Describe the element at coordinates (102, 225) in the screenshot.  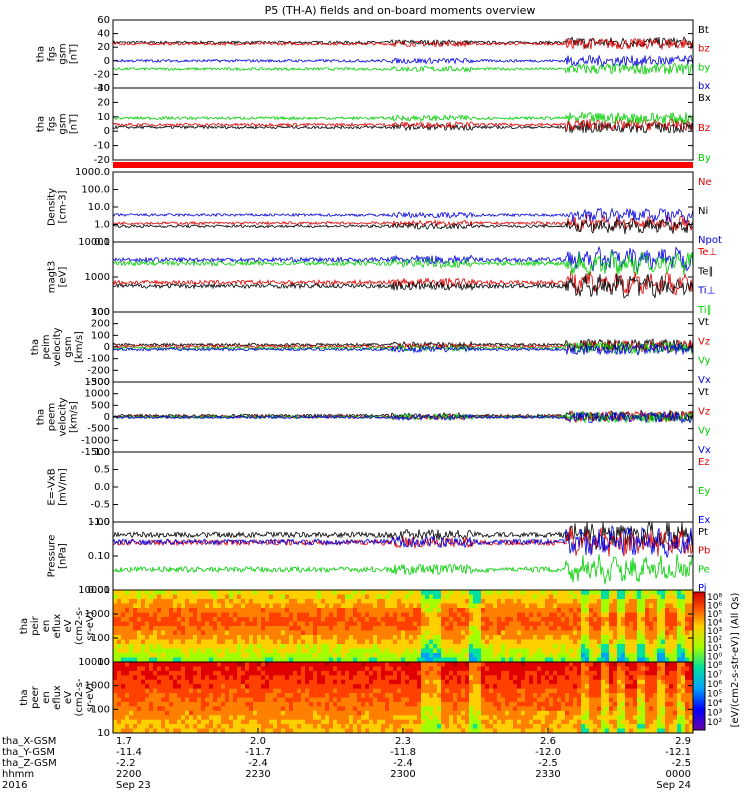
I see `y-tick-label: 1.0` at that location.